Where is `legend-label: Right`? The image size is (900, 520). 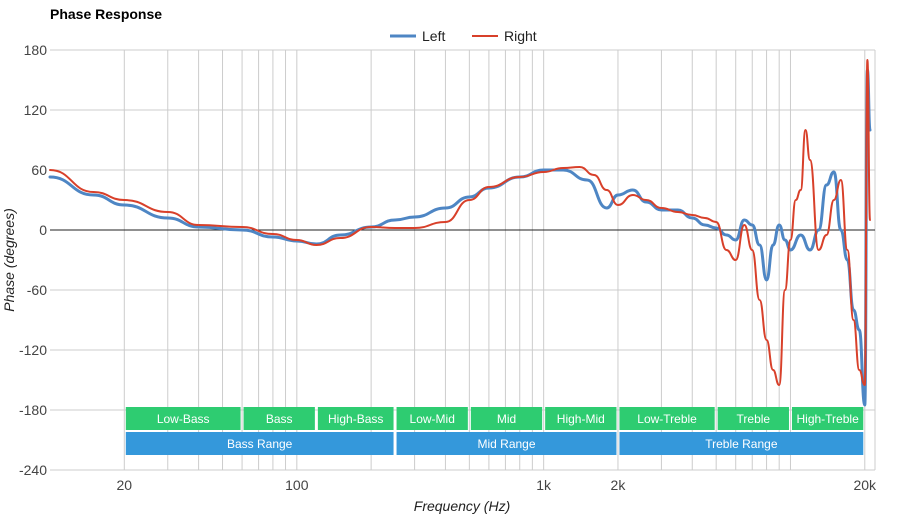
legend-label: Right is located at coordinates (520, 36).